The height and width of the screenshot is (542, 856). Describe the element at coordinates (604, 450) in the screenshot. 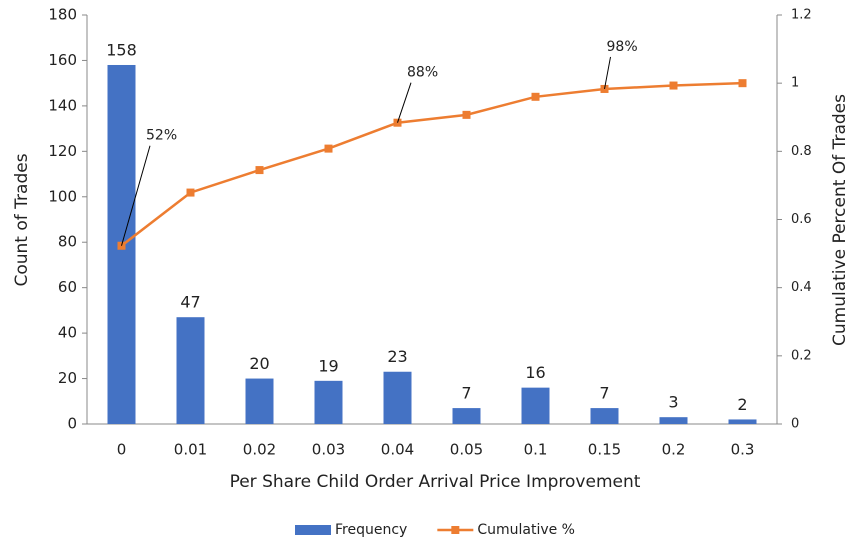

I see `x-tick-label: 0.15` at that location.